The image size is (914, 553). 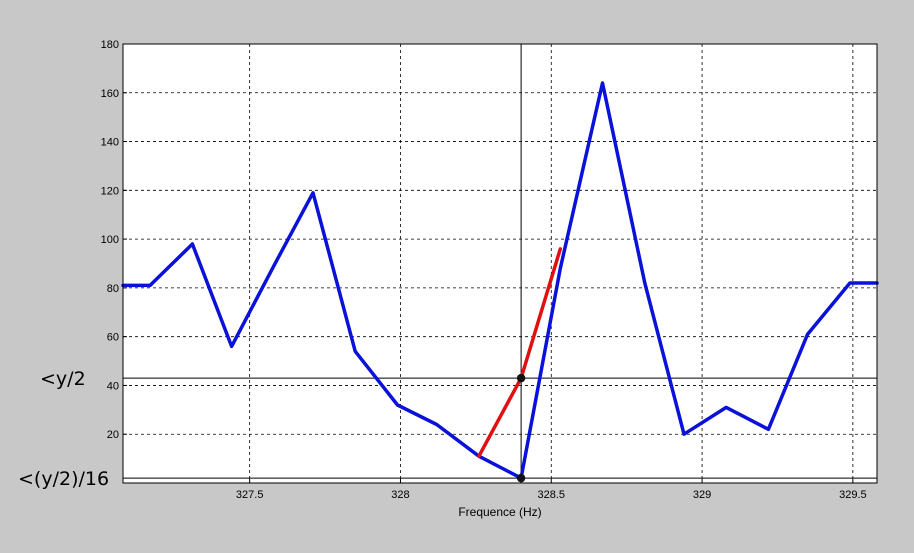 I want to click on x-tick-label: 327.5, so click(x=250, y=495).